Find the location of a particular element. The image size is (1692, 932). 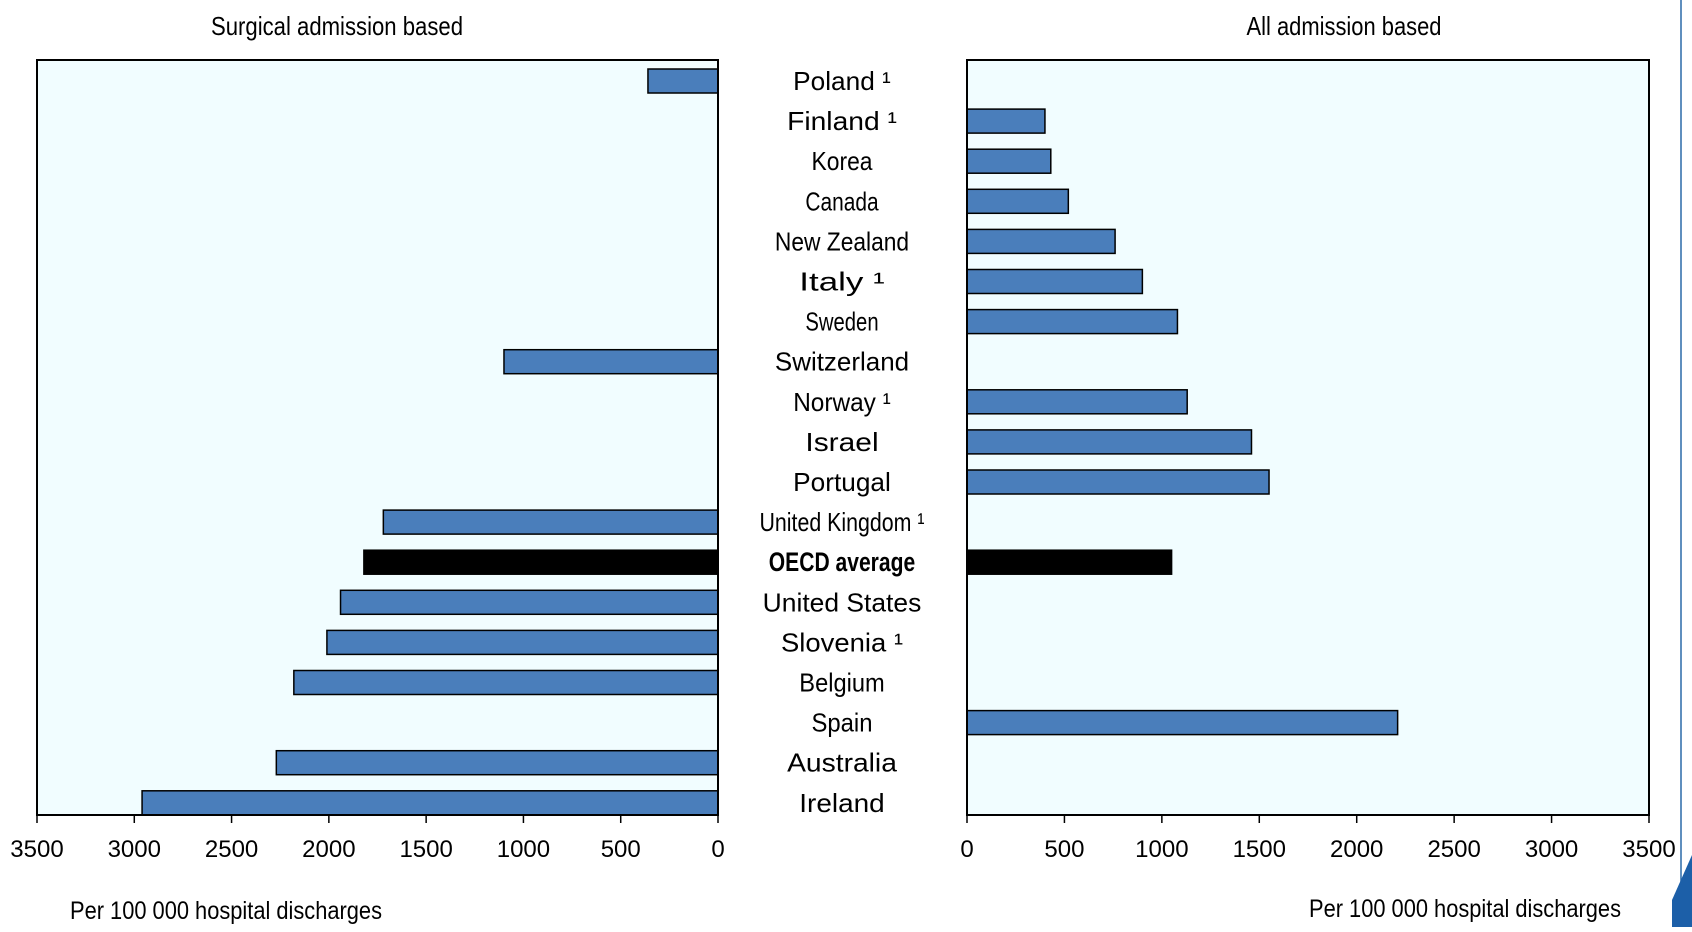

right-tick-label-3000: 3000 is located at coordinates (1551, 849).